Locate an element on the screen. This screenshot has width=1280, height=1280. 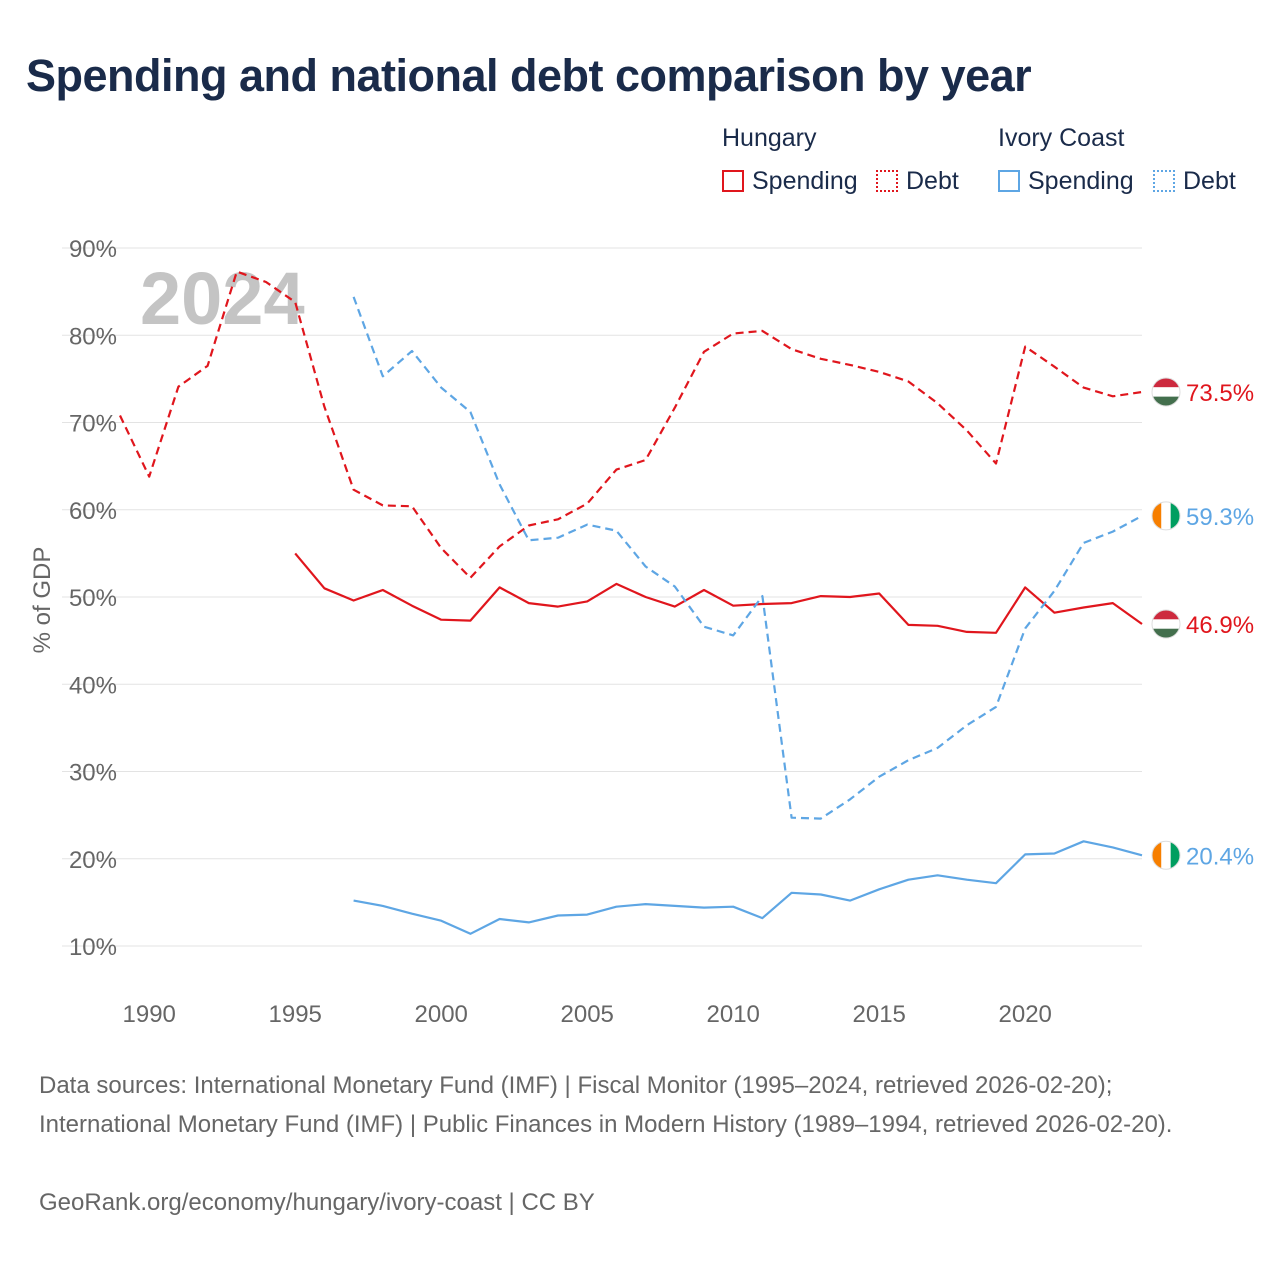
year-watermark: 2024 is located at coordinates (222, 298).